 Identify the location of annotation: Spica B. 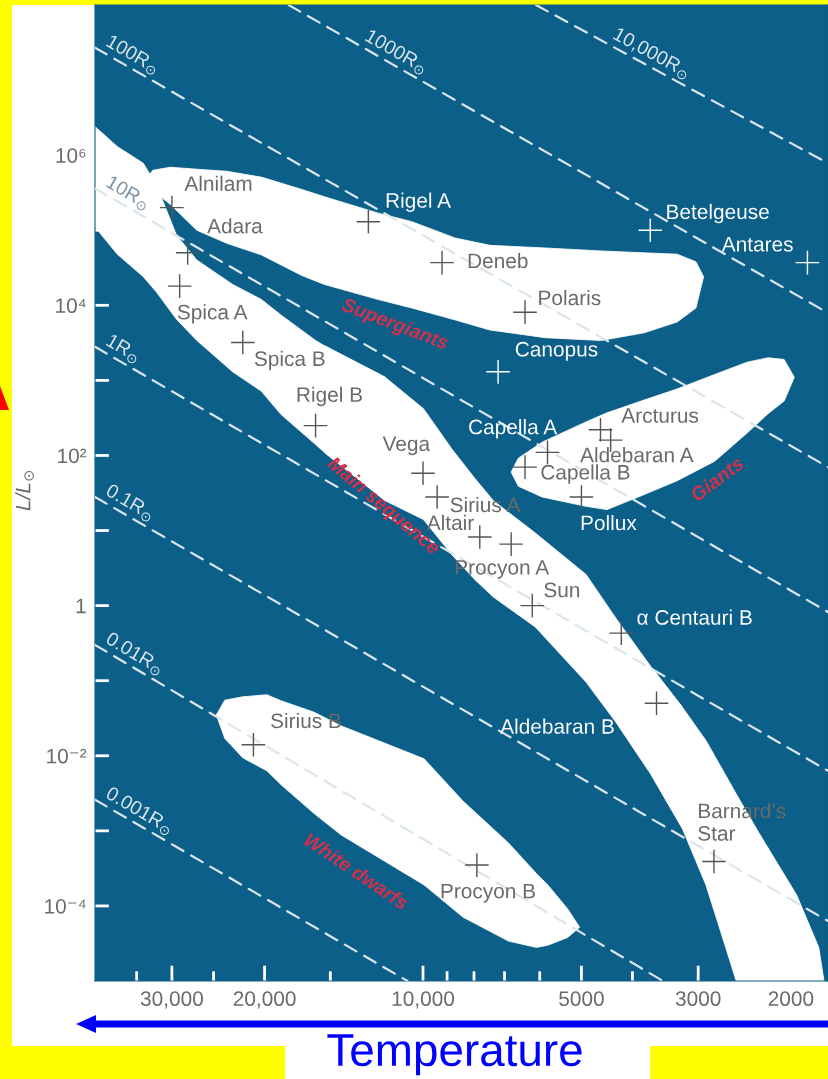
(289, 360).